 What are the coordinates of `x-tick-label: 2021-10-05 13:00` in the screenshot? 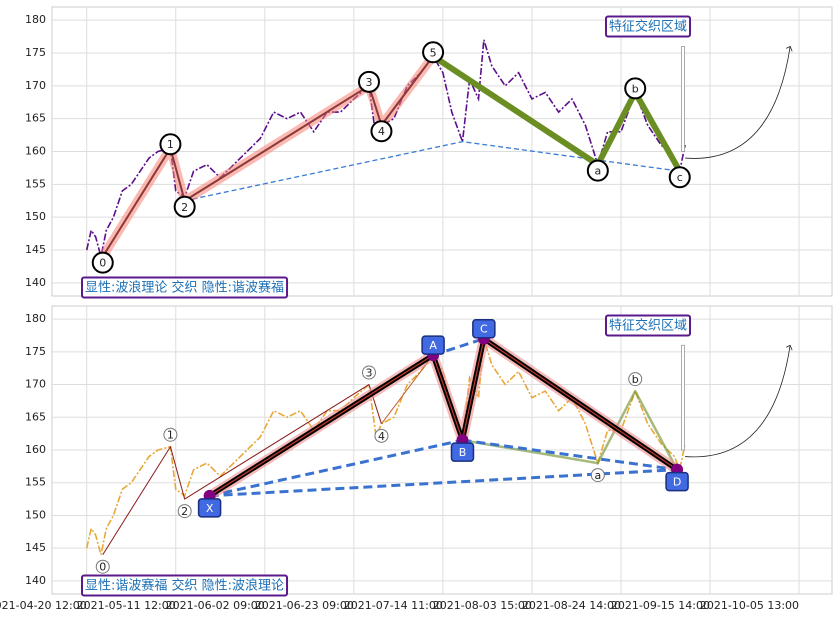 It's located at (749, 605).